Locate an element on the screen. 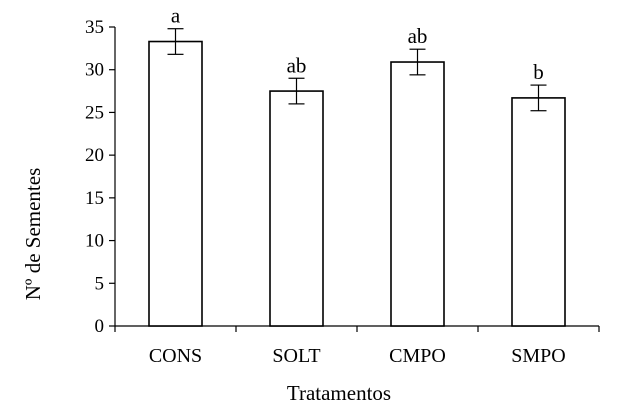 This screenshot has height=408, width=617. y-tick-label: 15 is located at coordinates (94, 198).